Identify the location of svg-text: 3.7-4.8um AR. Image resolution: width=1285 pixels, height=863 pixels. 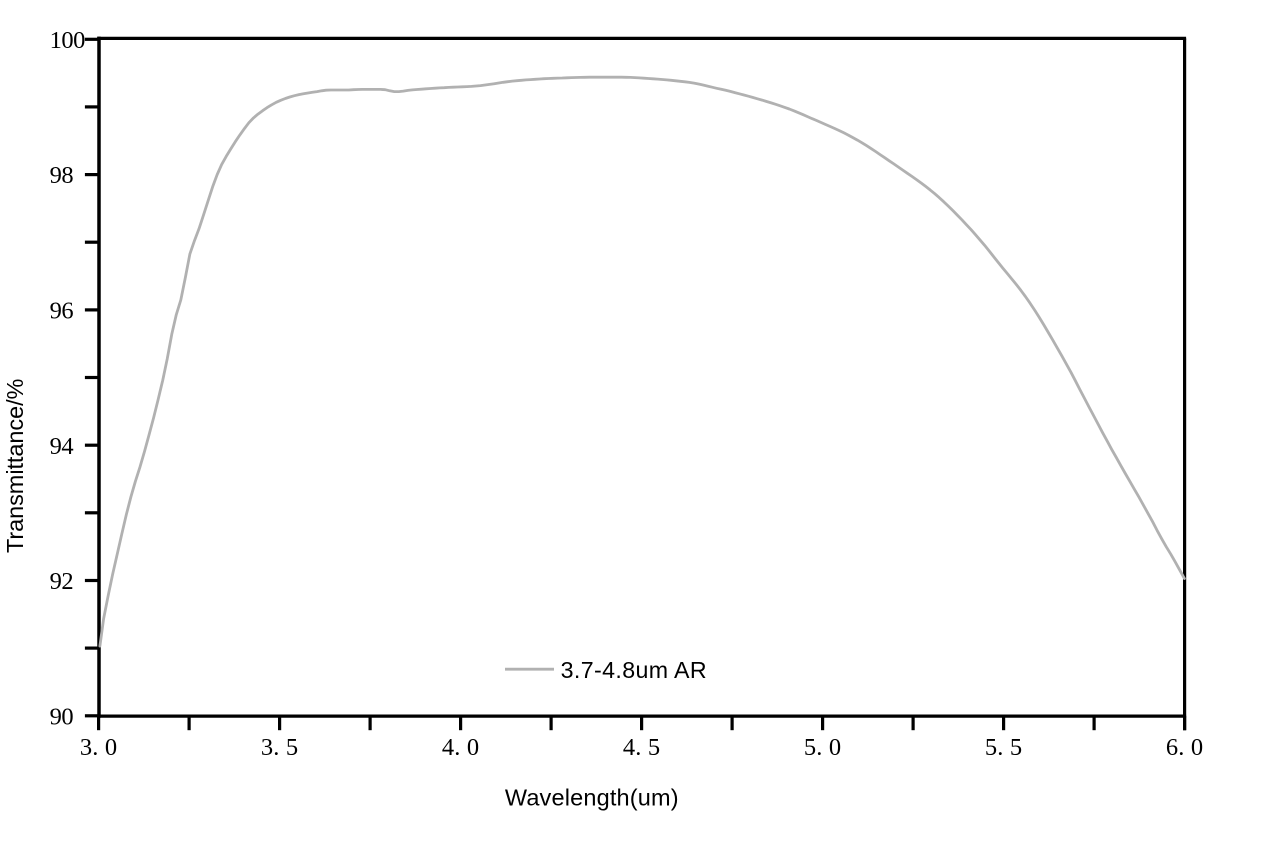
(634, 670).